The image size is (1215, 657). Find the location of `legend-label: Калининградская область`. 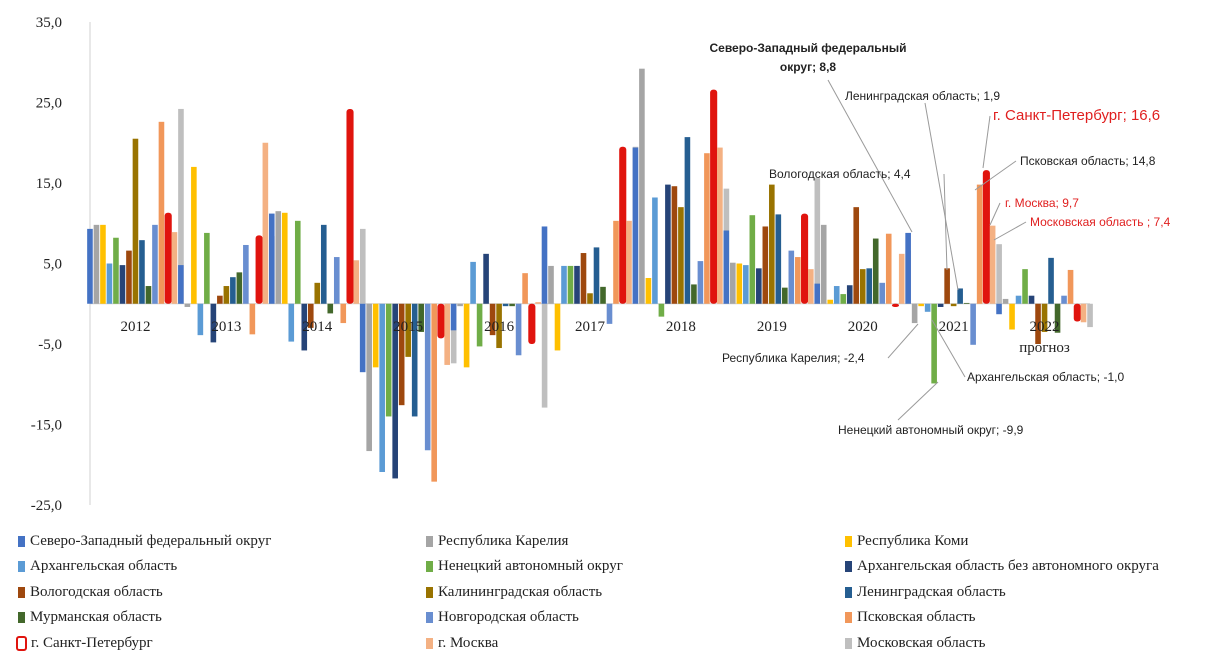

legend-label: Калининградская область is located at coordinates (520, 591).